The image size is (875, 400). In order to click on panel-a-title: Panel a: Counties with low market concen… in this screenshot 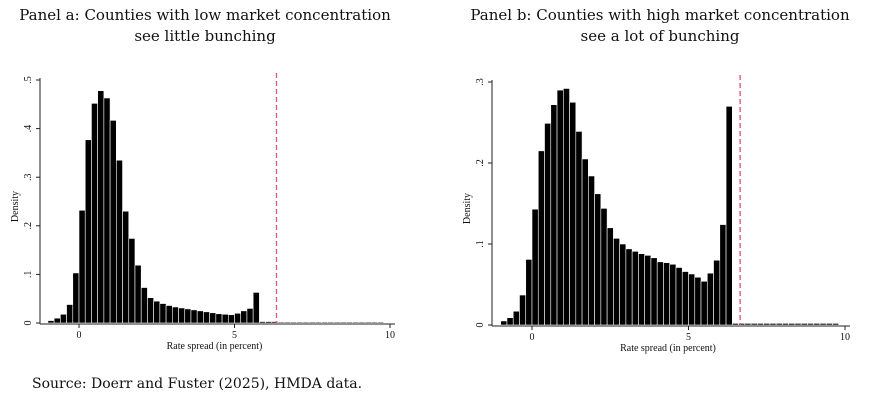, I will do `click(205, 26)`.